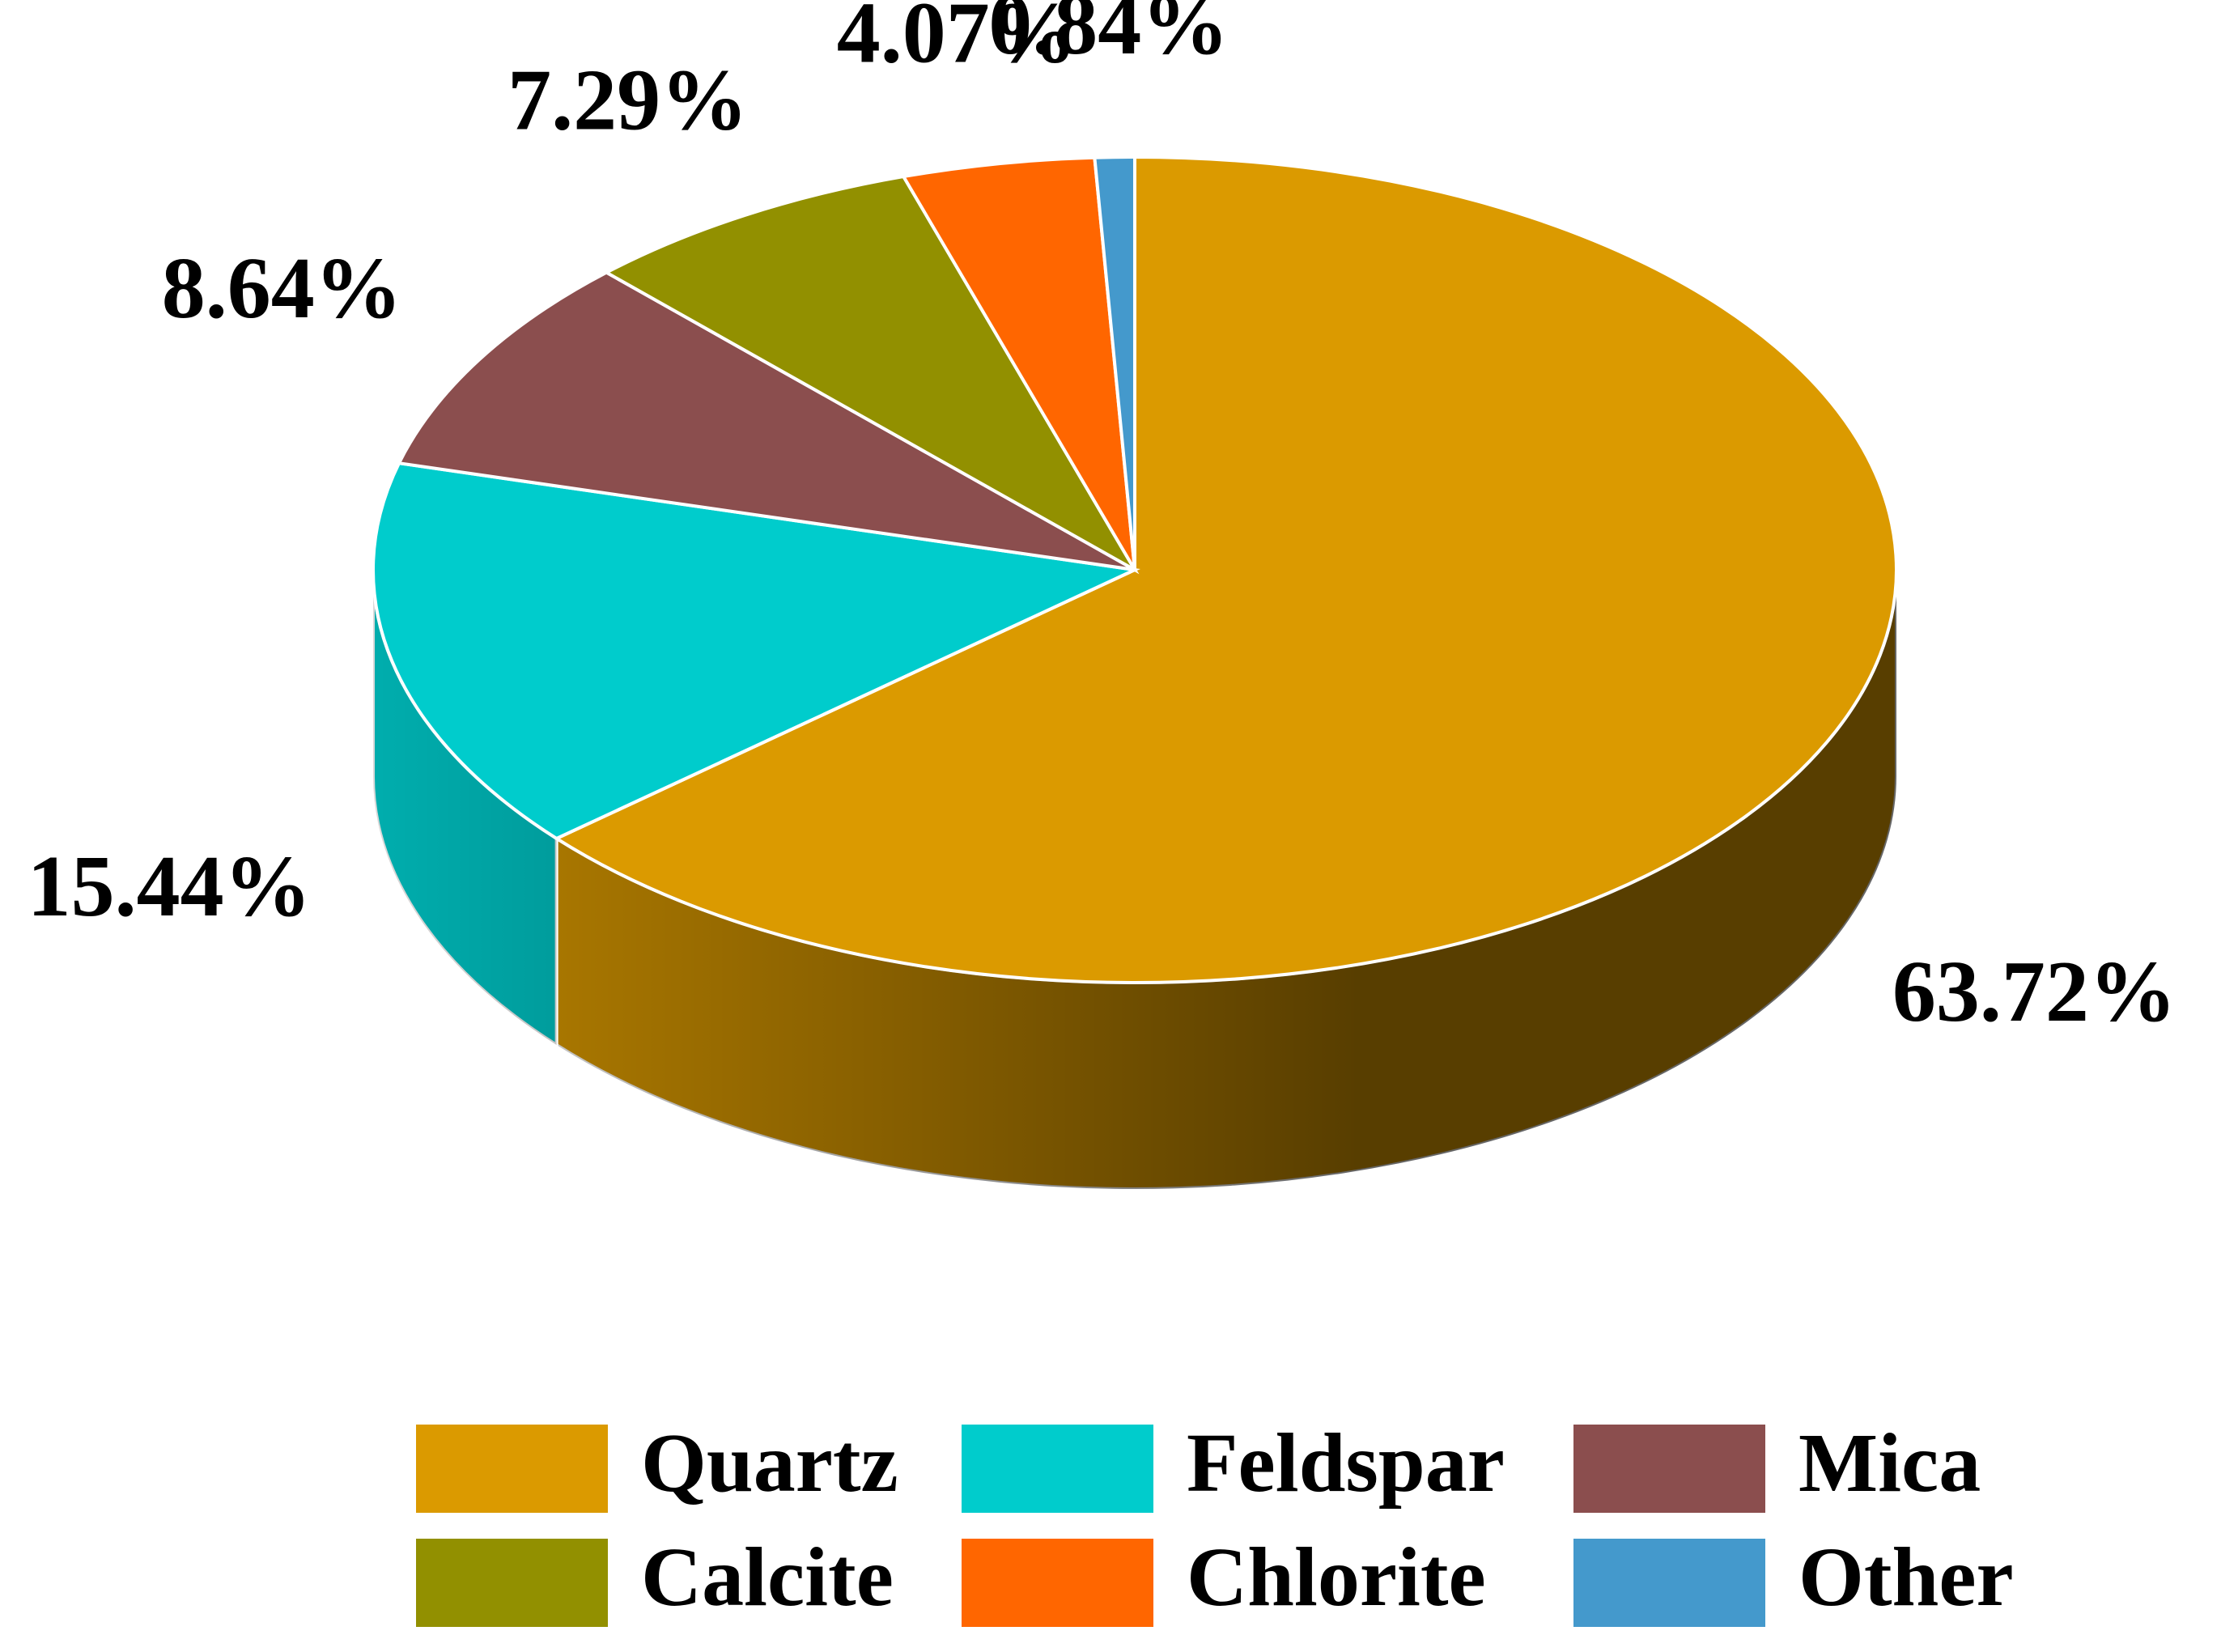 This screenshot has height=1652, width=2221. I want to click on data-label: 7.29%, so click(627, 100).